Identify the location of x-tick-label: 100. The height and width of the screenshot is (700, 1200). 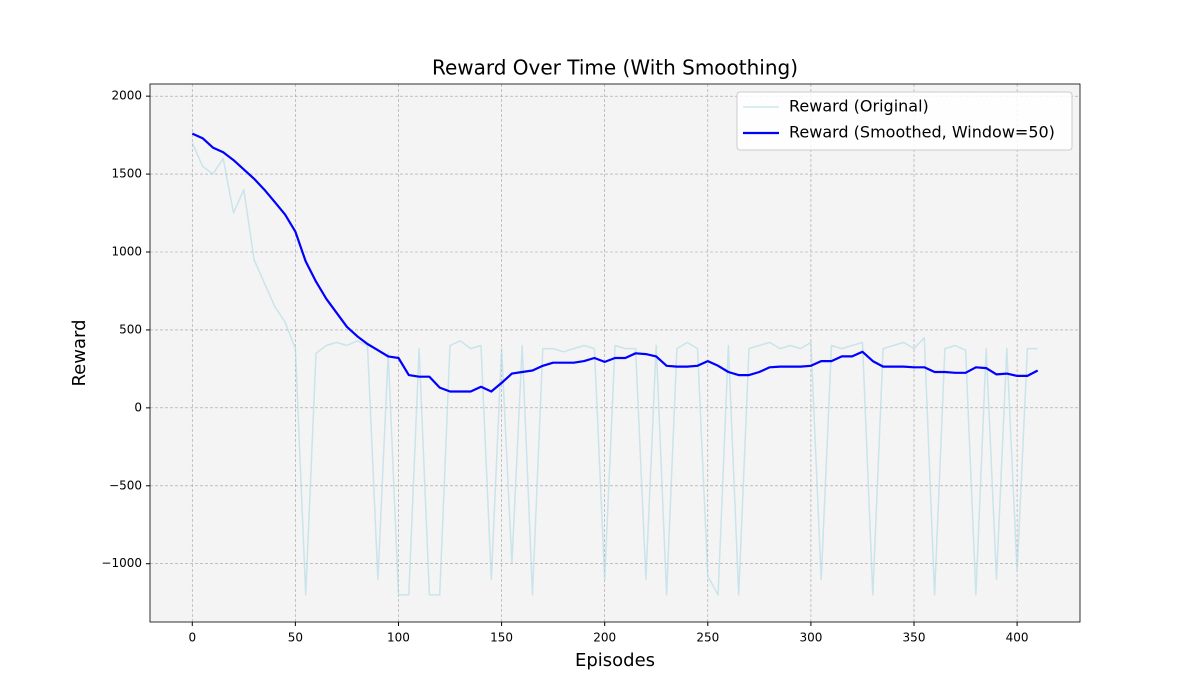
(398, 638).